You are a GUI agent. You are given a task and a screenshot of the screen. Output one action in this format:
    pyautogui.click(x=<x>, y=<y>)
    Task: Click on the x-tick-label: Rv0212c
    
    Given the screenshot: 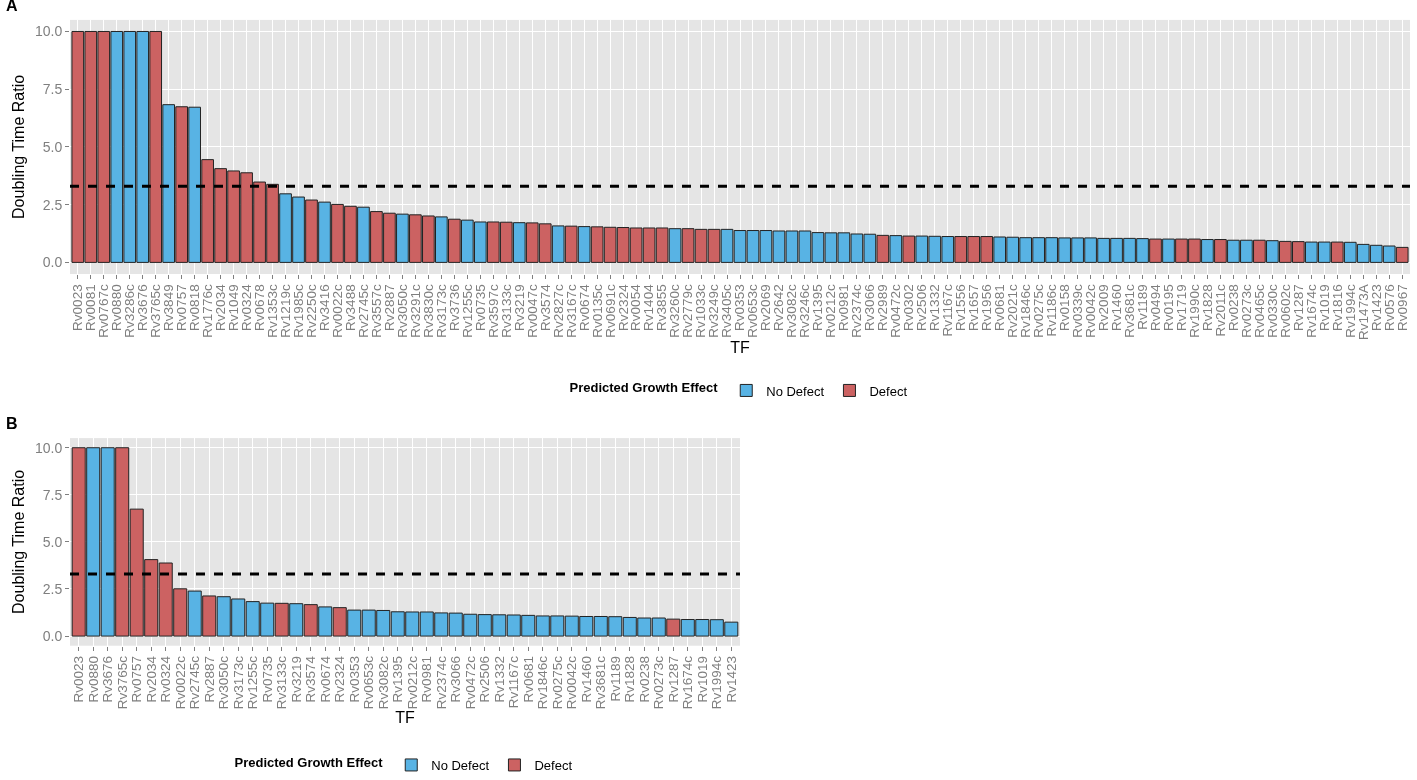 What is the action you would take?
    pyautogui.click(x=412, y=682)
    